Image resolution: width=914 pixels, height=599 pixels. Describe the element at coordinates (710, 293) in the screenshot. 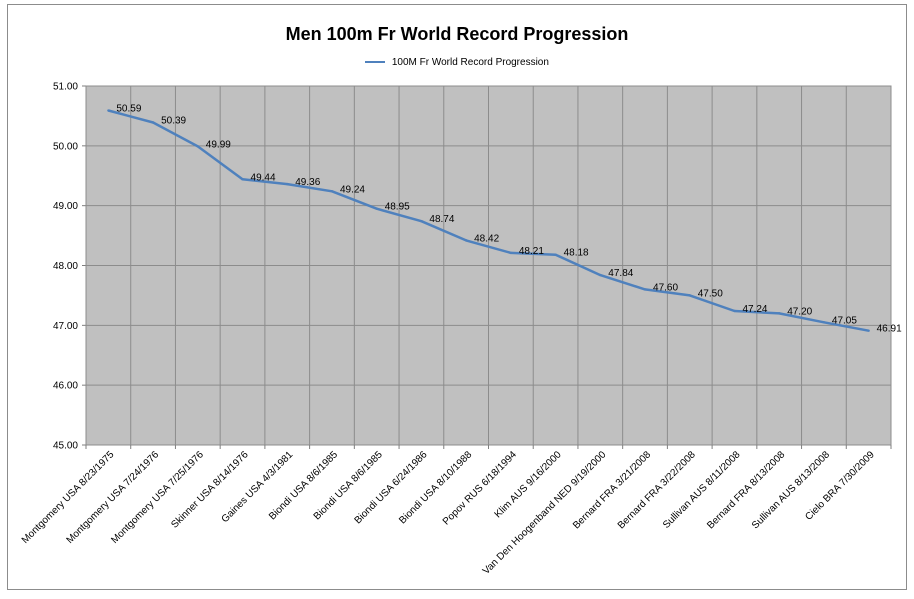

I see `data-label: 47.50` at that location.